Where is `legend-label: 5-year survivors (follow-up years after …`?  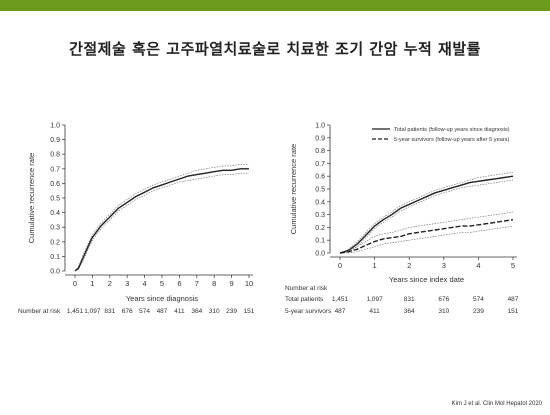
legend-label: 5-year survivors (follow-up years after … is located at coordinates (451, 140).